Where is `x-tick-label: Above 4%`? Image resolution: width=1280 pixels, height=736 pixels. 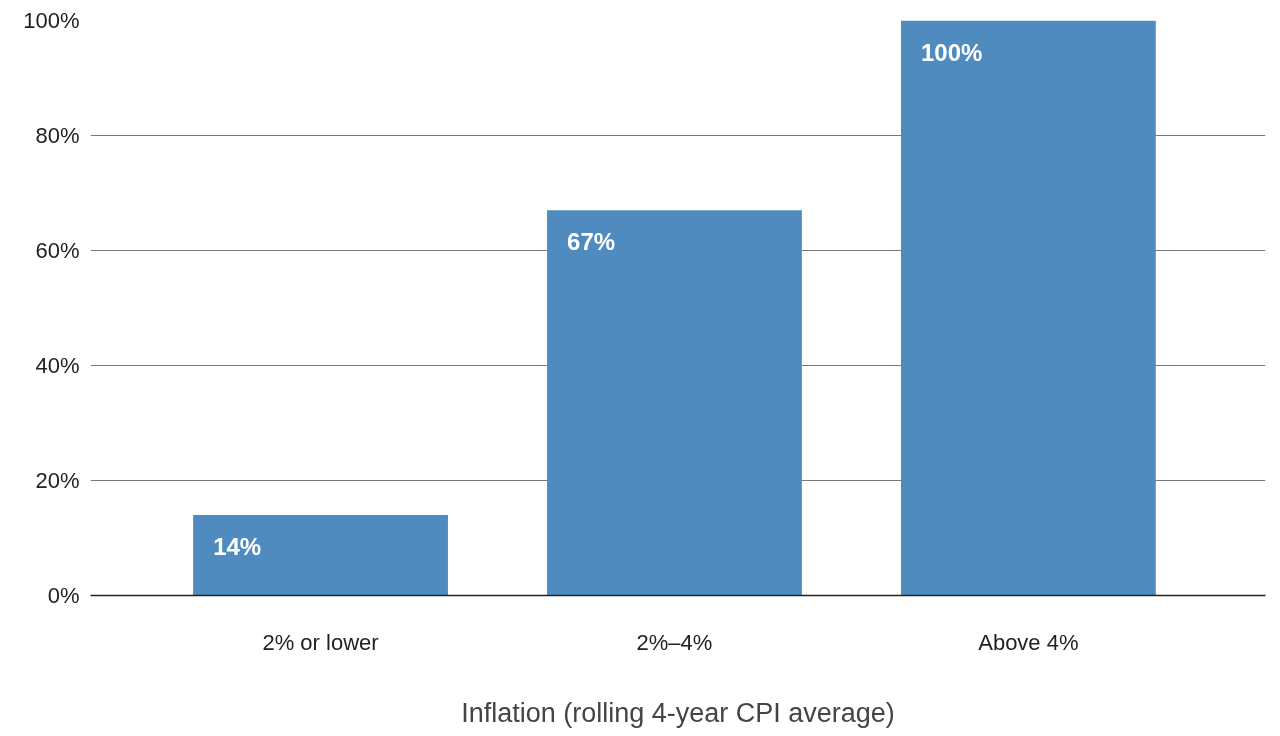 x-tick-label: Above 4% is located at coordinates (1028, 642).